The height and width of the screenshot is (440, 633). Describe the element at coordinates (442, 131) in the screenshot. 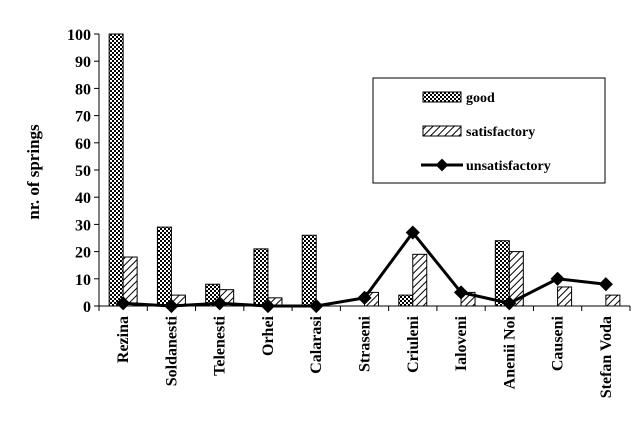

I see `legend-swatch-satisfactory` at that location.